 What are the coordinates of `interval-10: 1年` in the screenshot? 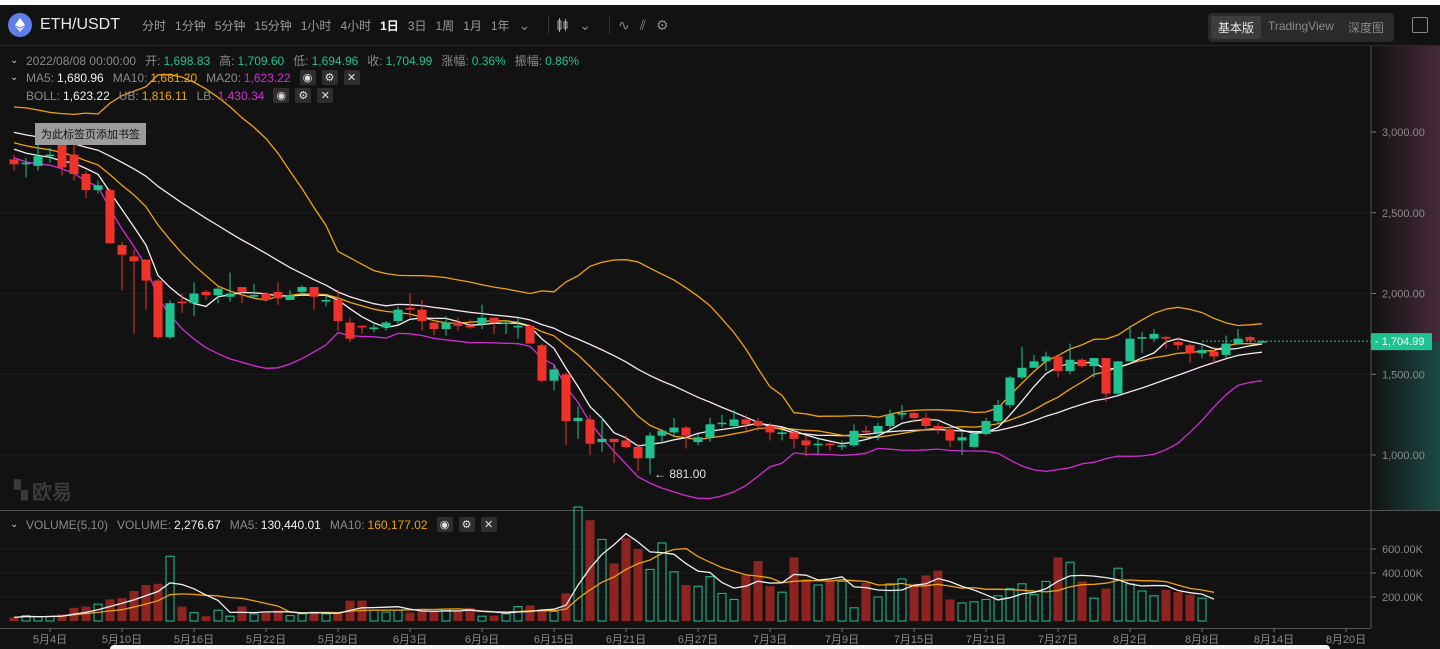 It's located at (500, 25).